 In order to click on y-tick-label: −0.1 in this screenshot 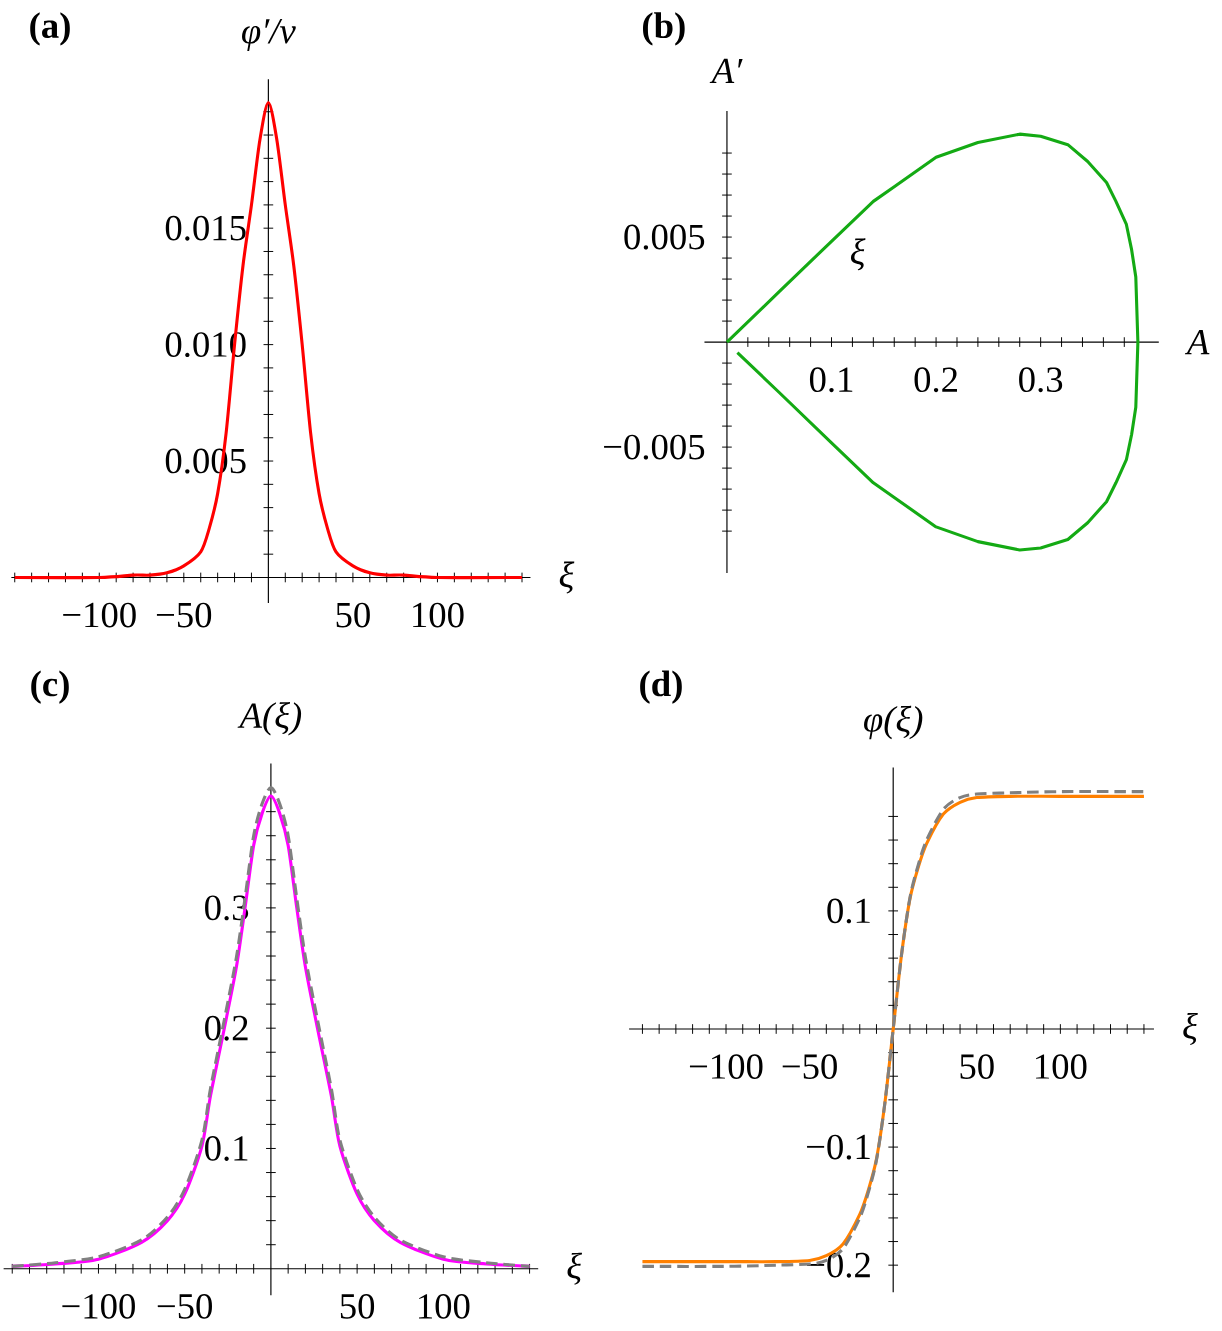, I will do `click(838, 1147)`.